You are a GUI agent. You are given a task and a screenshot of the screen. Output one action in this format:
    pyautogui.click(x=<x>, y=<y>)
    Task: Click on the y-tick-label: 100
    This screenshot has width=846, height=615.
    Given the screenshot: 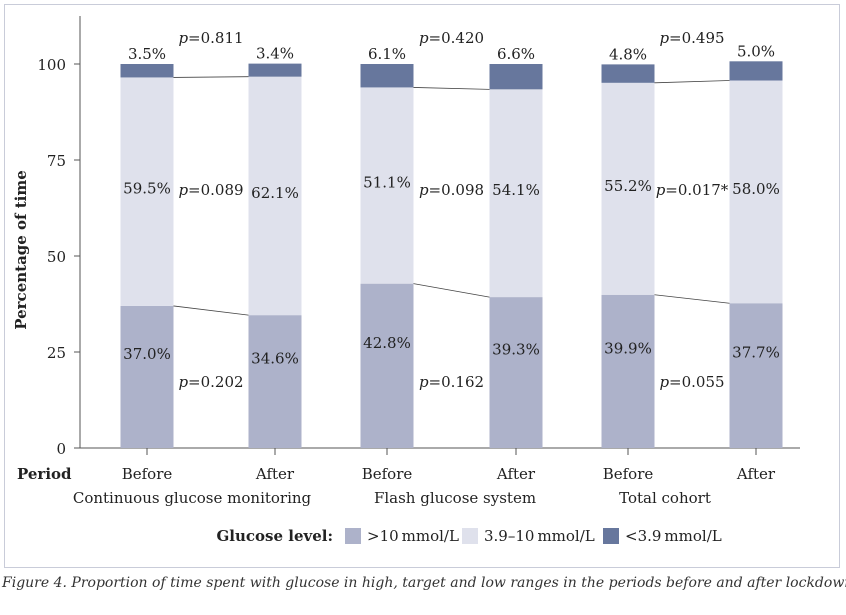 What is the action you would take?
    pyautogui.click(x=51, y=65)
    